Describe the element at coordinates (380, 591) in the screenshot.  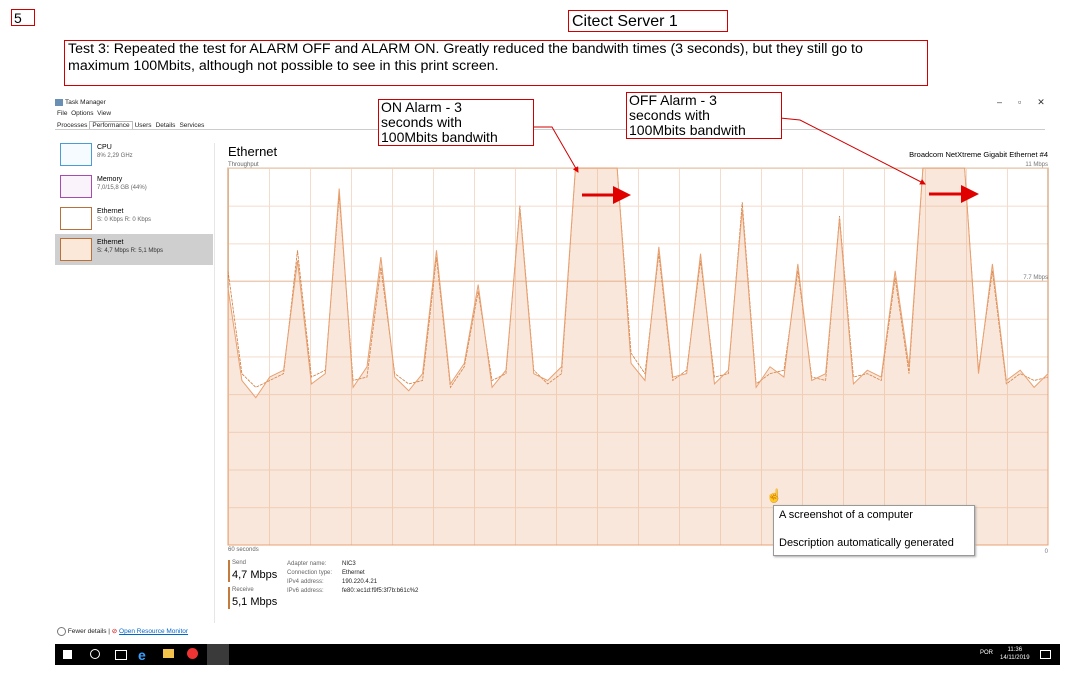
I see `property-value: fe80::ec1d:f9f5:3f7b:b61c%2` at that location.